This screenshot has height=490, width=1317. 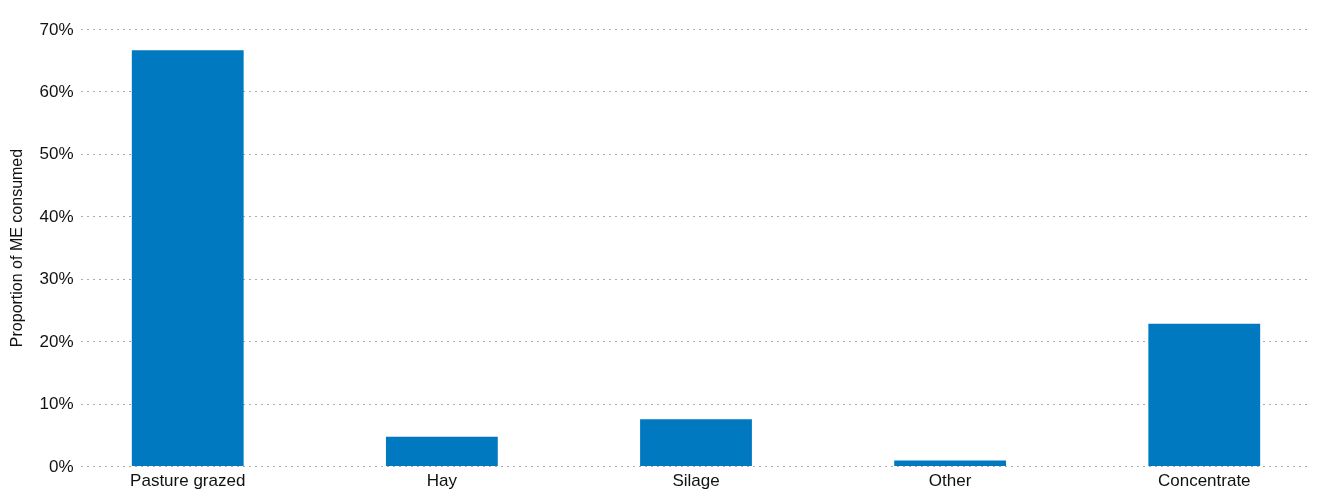 What do you see at coordinates (56, 404) in the screenshot?
I see `y-tick-label: 10%` at bounding box center [56, 404].